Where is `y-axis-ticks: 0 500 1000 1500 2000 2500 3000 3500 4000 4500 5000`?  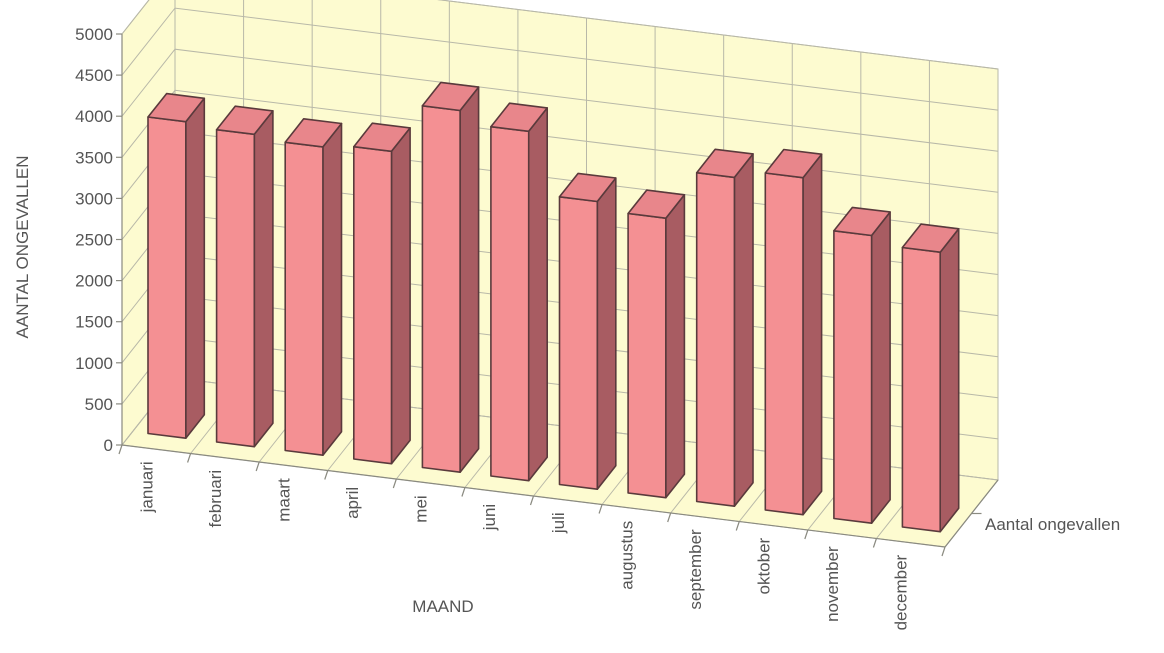 y-axis-ticks: 0 500 1000 1500 2000 2500 3000 3500 4000 4500 5000 is located at coordinates (99, 240).